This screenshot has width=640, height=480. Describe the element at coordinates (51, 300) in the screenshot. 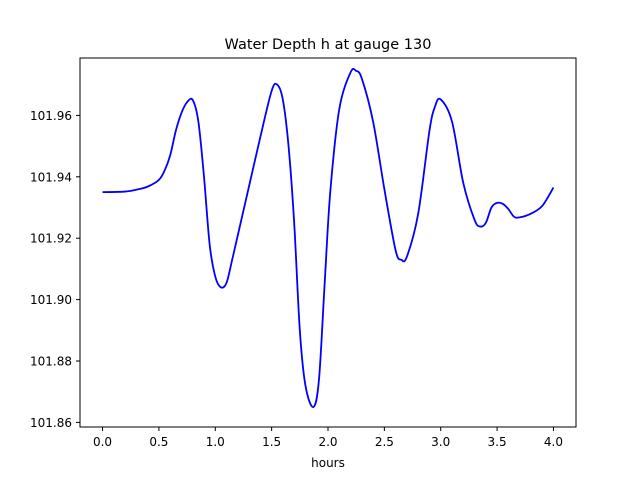

I see `y-tick-label: 101.90` at that location.